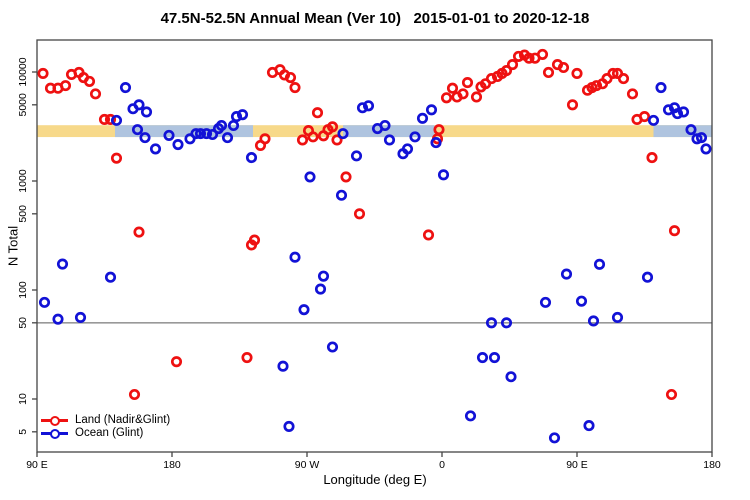 This screenshot has width=750, height=500. What do you see at coordinates (23, 105) in the screenshot?
I see `y-tick-label: 5000` at bounding box center [23, 105].